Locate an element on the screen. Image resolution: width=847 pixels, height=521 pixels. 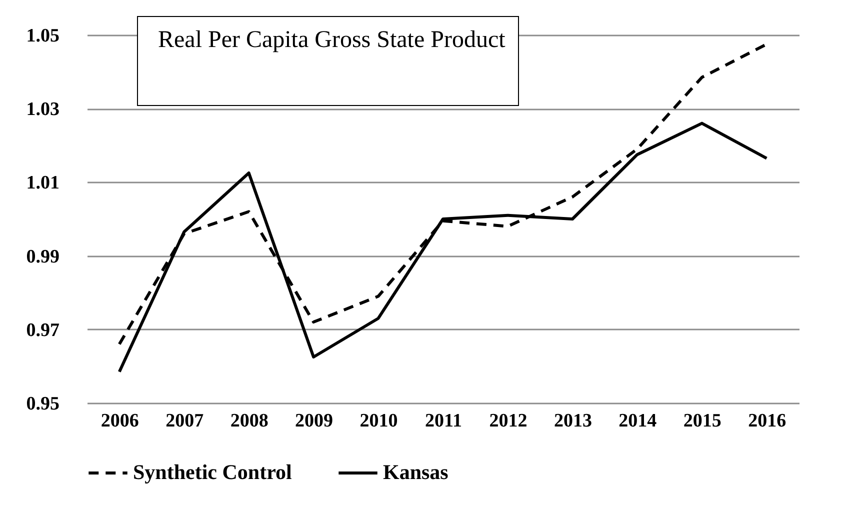
x-tick-label: 2007 is located at coordinates (185, 421).